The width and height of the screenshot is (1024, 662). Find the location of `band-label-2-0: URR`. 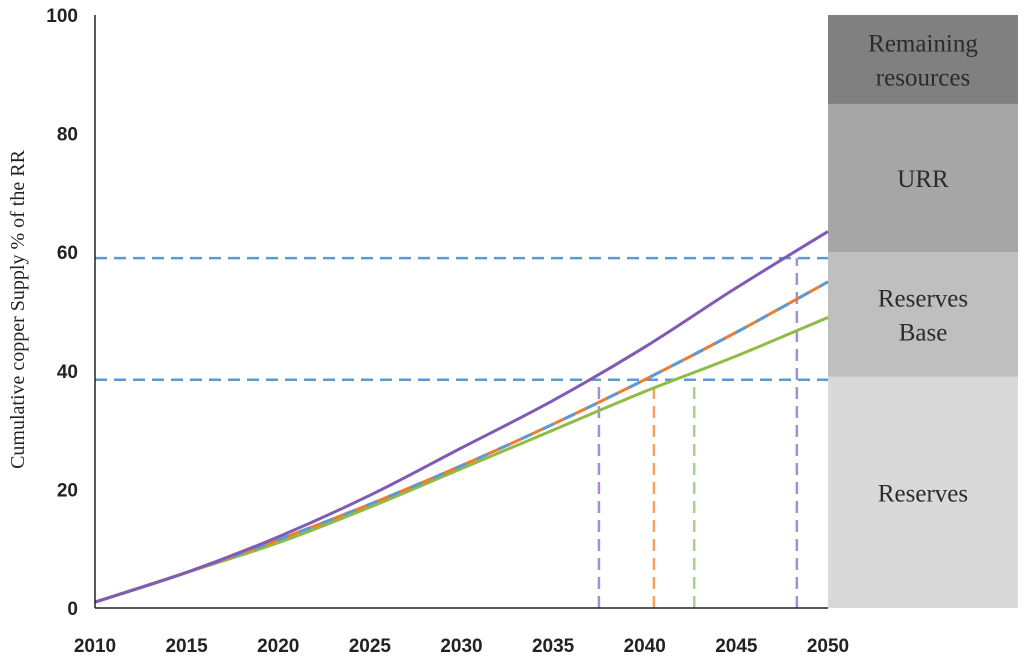

band-label-2-0: URR is located at coordinates (923, 179).